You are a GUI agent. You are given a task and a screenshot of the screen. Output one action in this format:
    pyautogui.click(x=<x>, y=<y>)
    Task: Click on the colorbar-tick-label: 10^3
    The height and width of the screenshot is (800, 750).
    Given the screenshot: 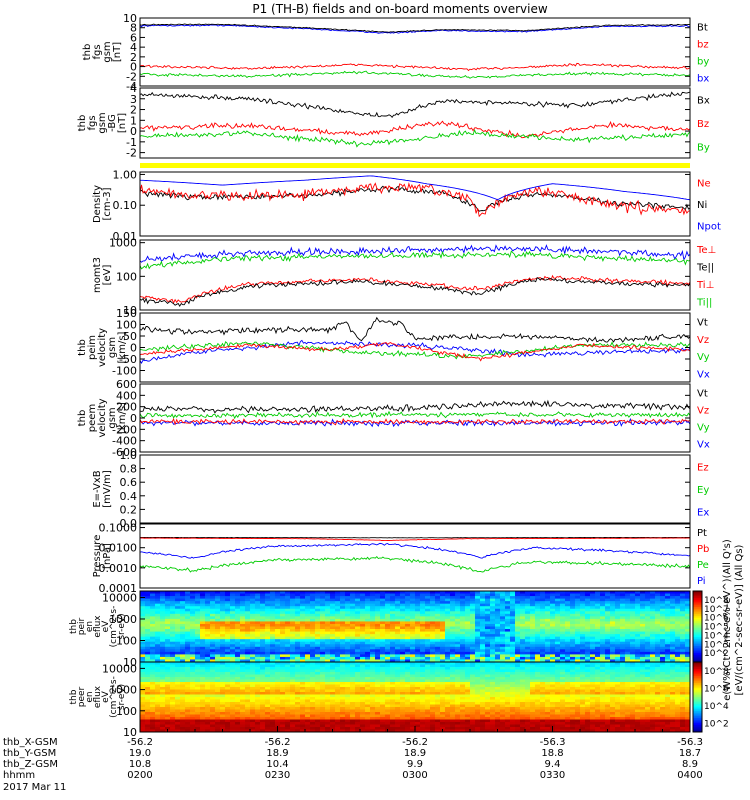 What is the action you would take?
    pyautogui.click(x=716, y=645)
    